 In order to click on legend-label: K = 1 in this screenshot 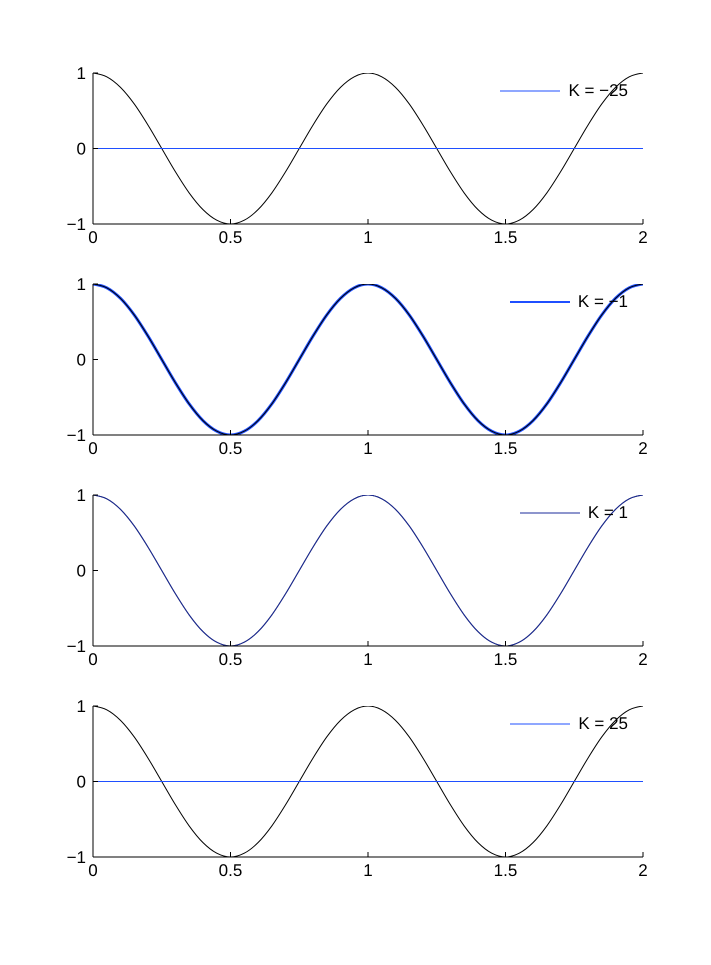, I will do `click(608, 513)`.